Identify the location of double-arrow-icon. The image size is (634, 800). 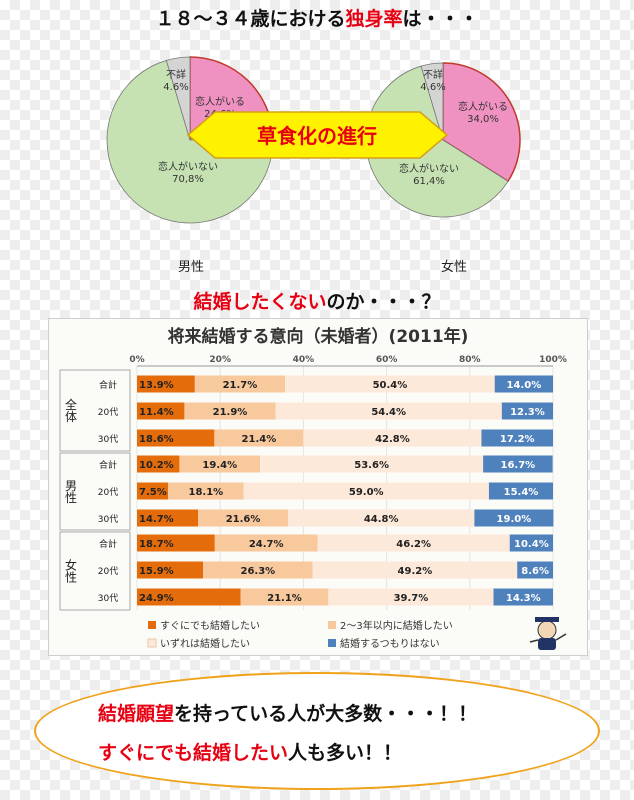
(317, 135).